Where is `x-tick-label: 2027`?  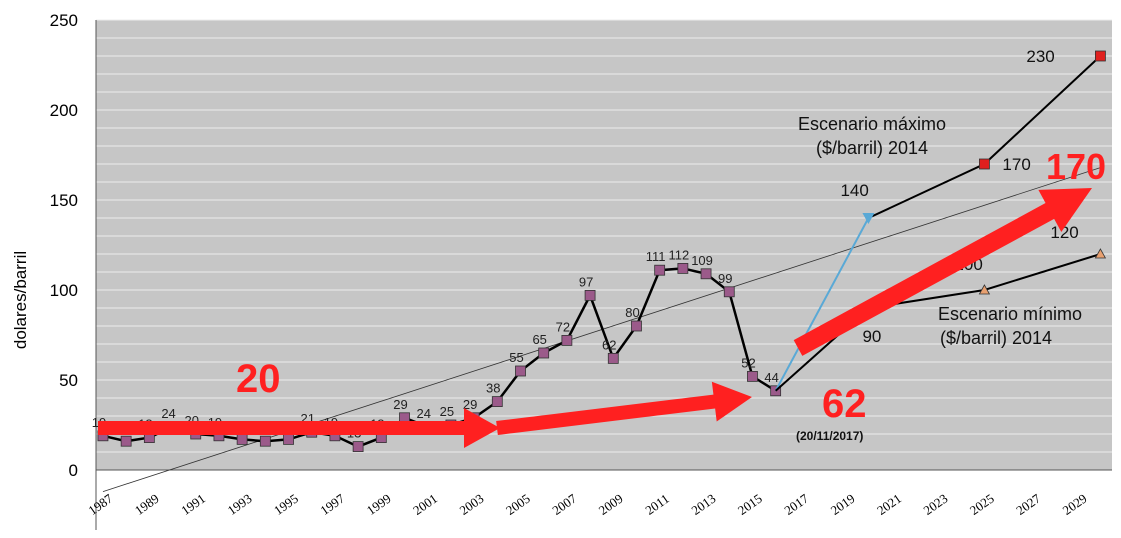
x-tick-label: 2027 is located at coordinates (1028, 503).